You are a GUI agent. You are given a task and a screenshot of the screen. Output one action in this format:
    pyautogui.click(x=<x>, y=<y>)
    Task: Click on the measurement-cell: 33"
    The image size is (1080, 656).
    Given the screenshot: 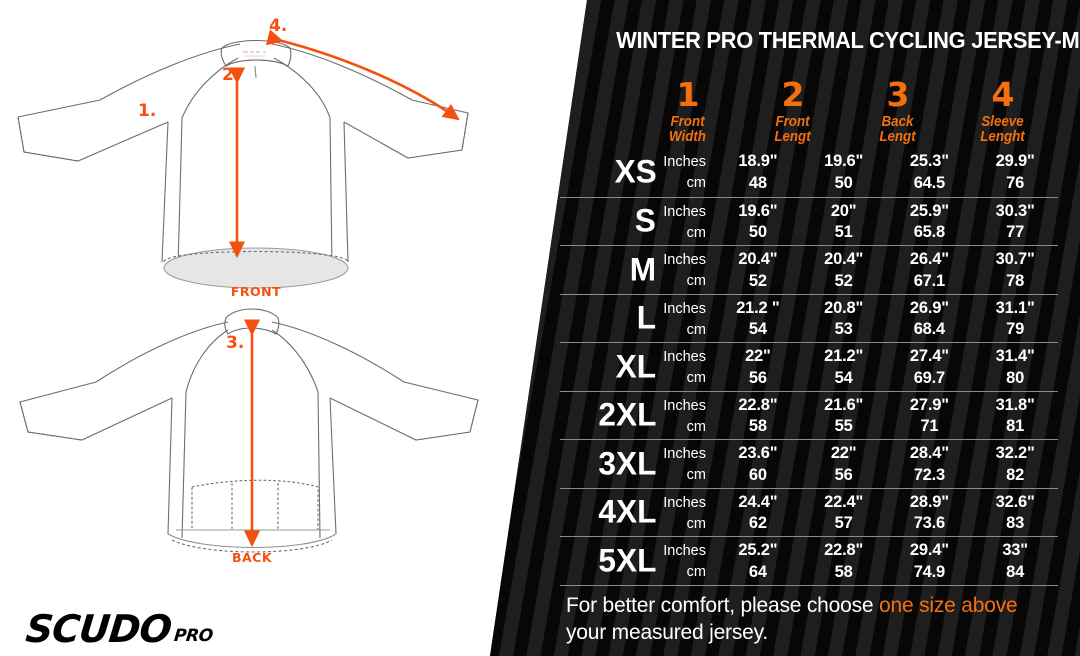 What is the action you would take?
    pyautogui.click(x=1015, y=550)
    